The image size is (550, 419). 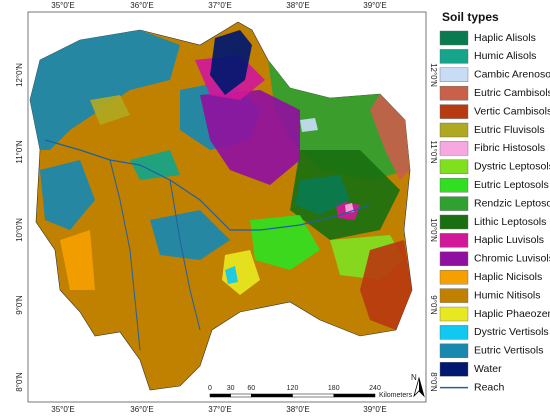 I want to click on scale-label: 60, so click(x=251, y=388).